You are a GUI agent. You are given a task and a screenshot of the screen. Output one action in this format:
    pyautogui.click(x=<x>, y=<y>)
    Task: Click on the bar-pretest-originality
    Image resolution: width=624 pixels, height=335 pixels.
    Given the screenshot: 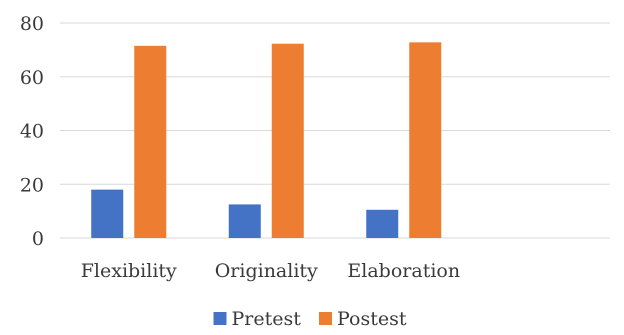 What is the action you would take?
    pyautogui.click(x=244, y=221)
    